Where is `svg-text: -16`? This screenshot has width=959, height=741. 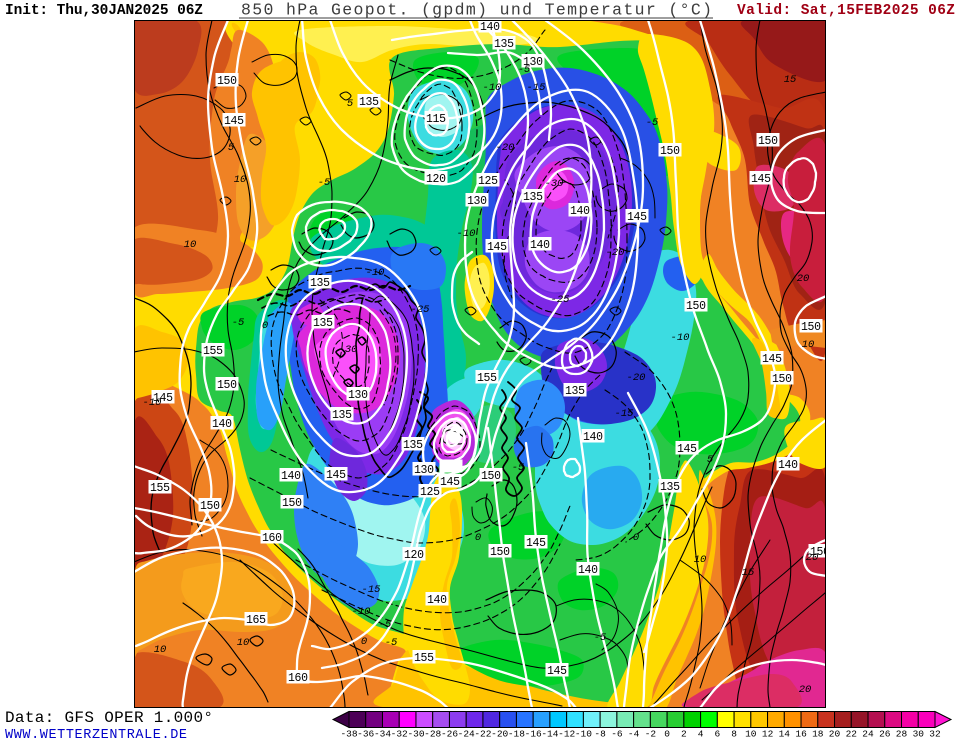 svg-text: -16 is located at coordinates (533, 734).